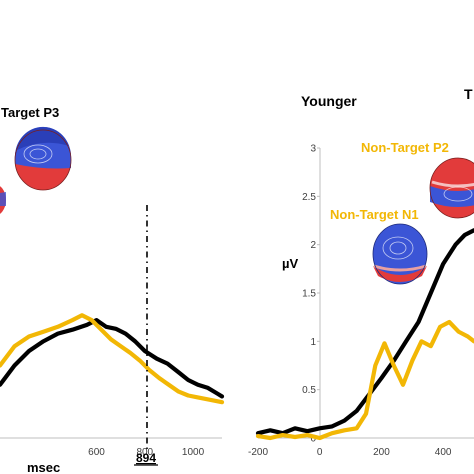 The width and height of the screenshot is (474, 474). Describe the element at coordinates (374, 214) in the screenshot. I see `non-target-n1-label: Non-Target N1` at that location.